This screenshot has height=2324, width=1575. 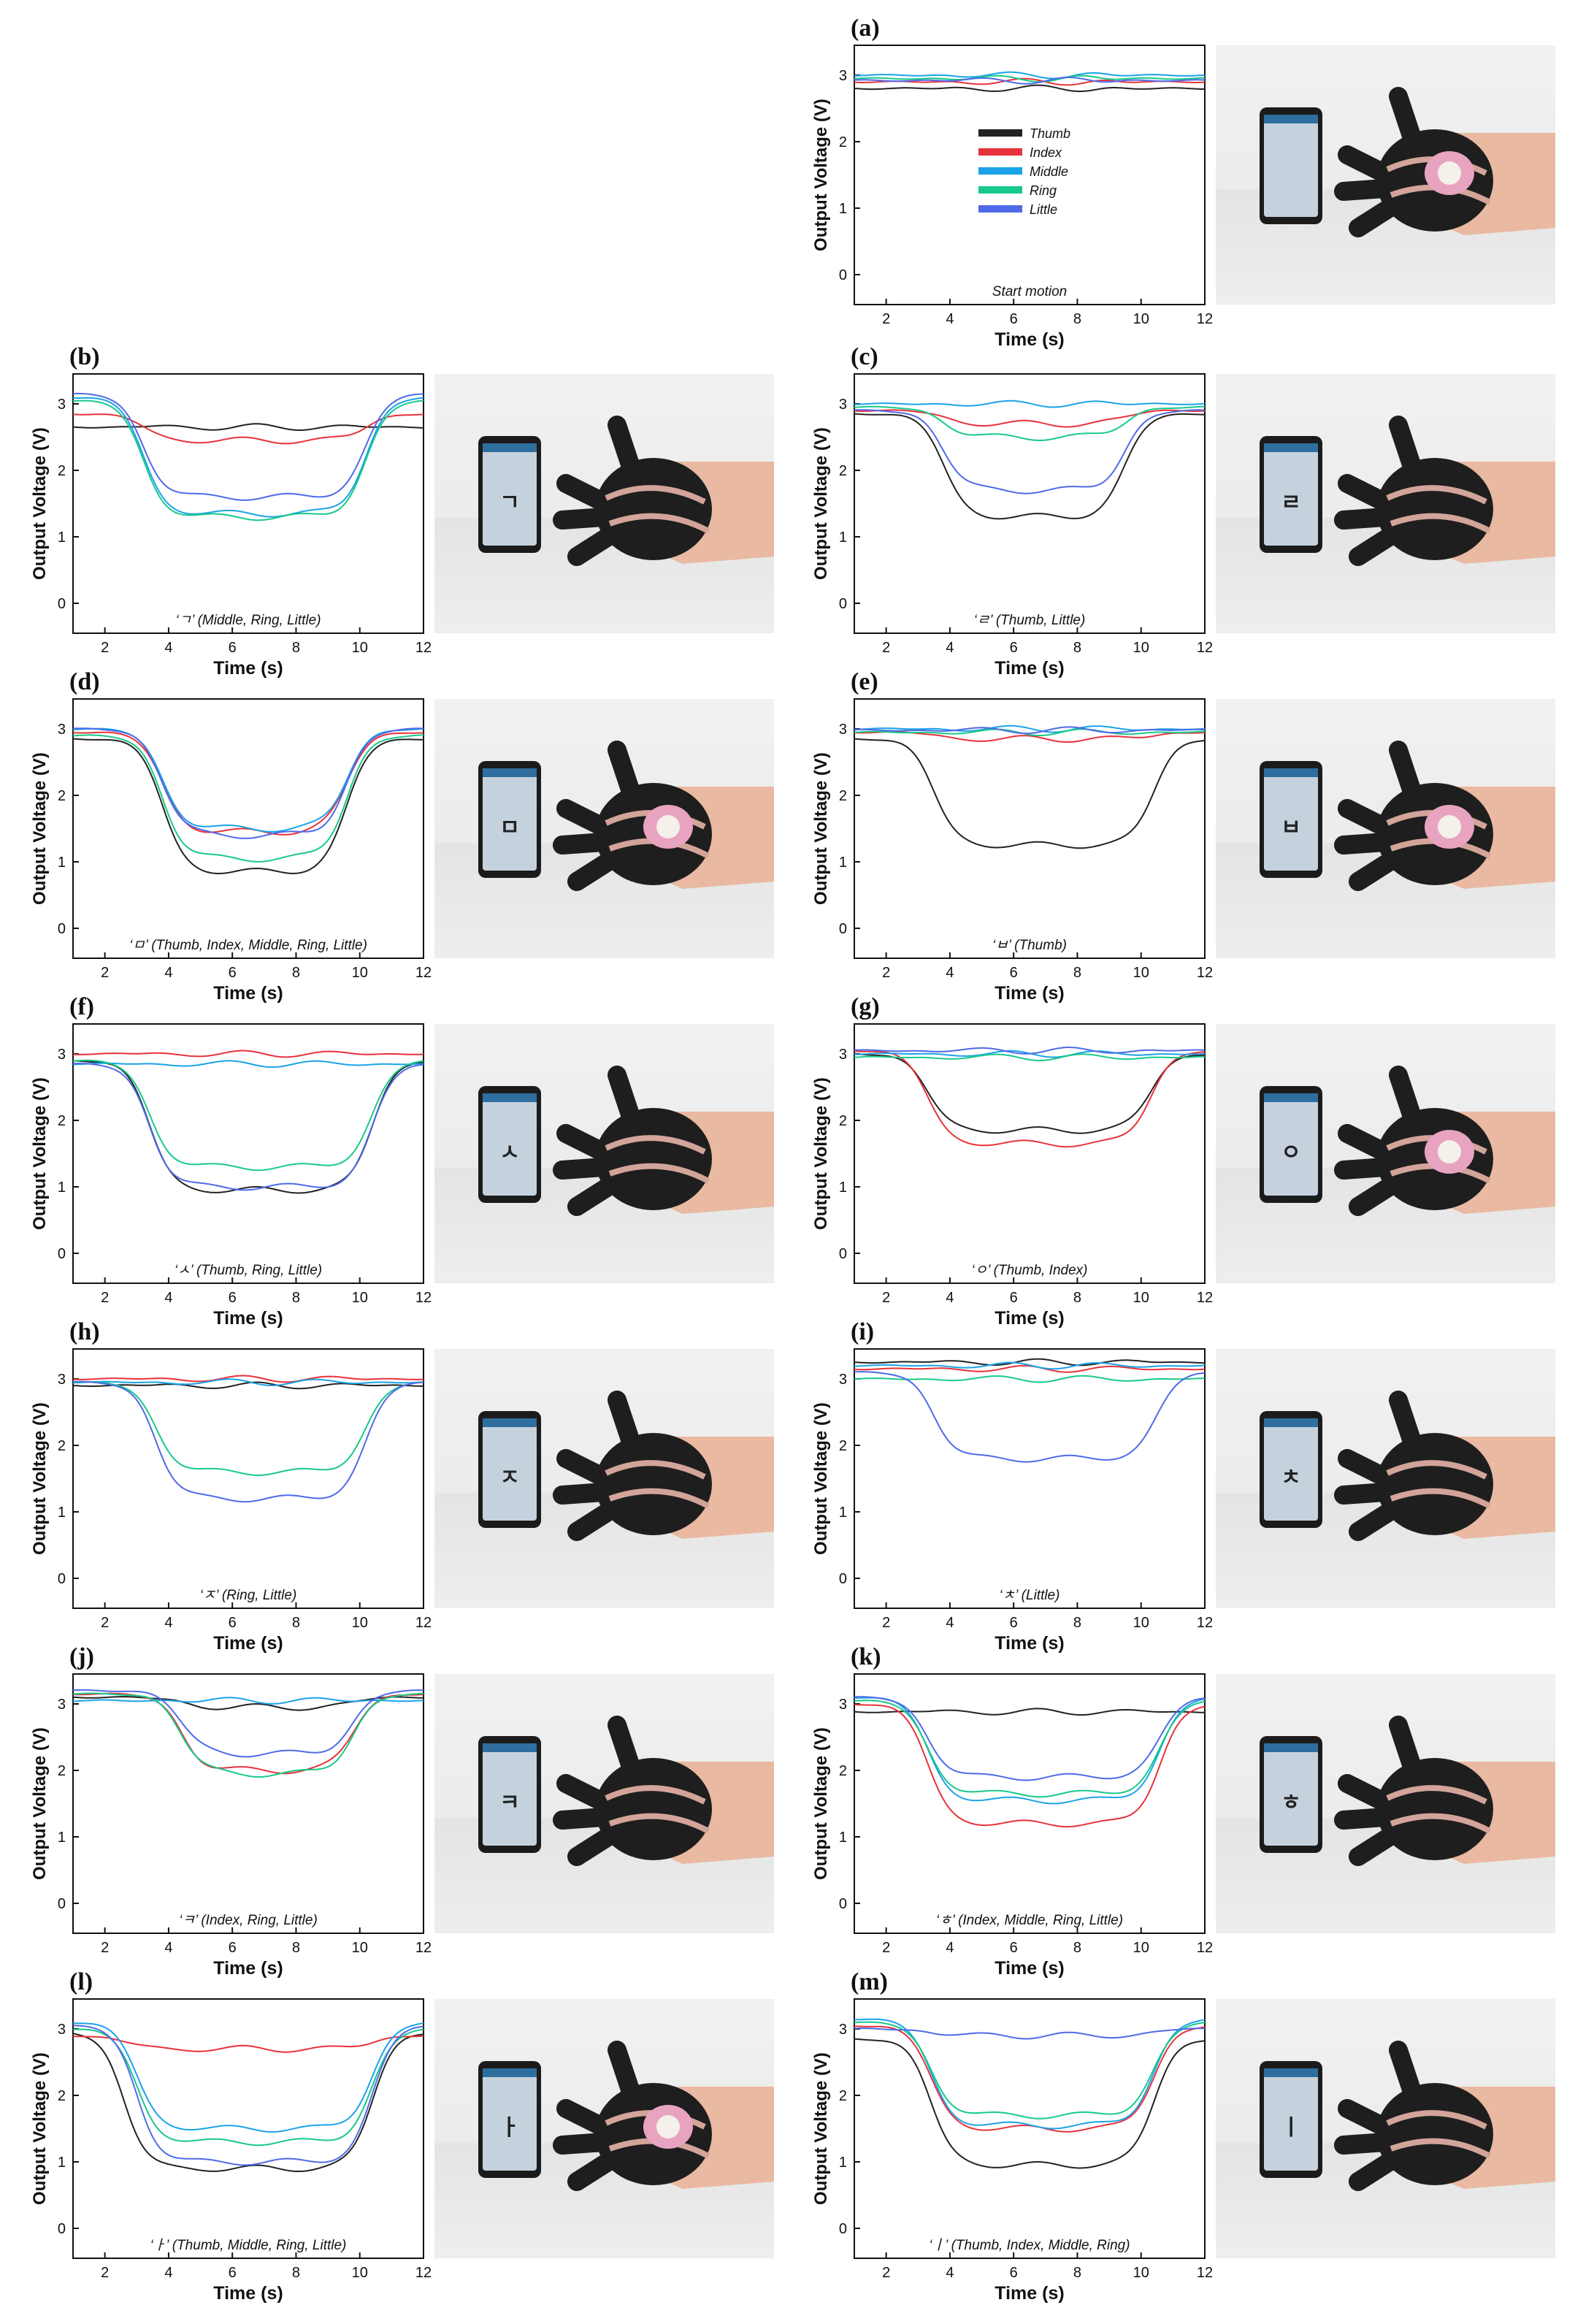 I want to click on panel-letter: (b), so click(x=84, y=356).